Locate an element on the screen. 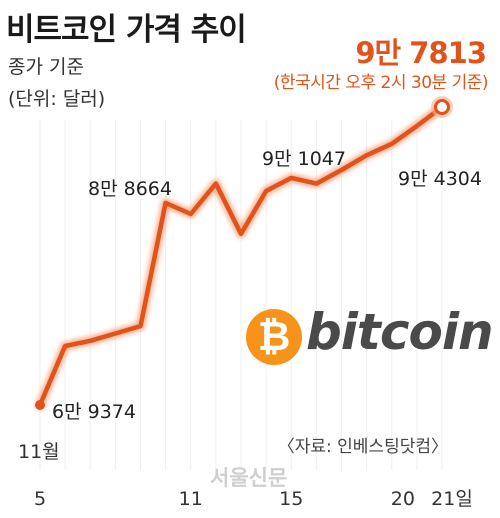  x-tick-label: 5 is located at coordinates (40, 499).